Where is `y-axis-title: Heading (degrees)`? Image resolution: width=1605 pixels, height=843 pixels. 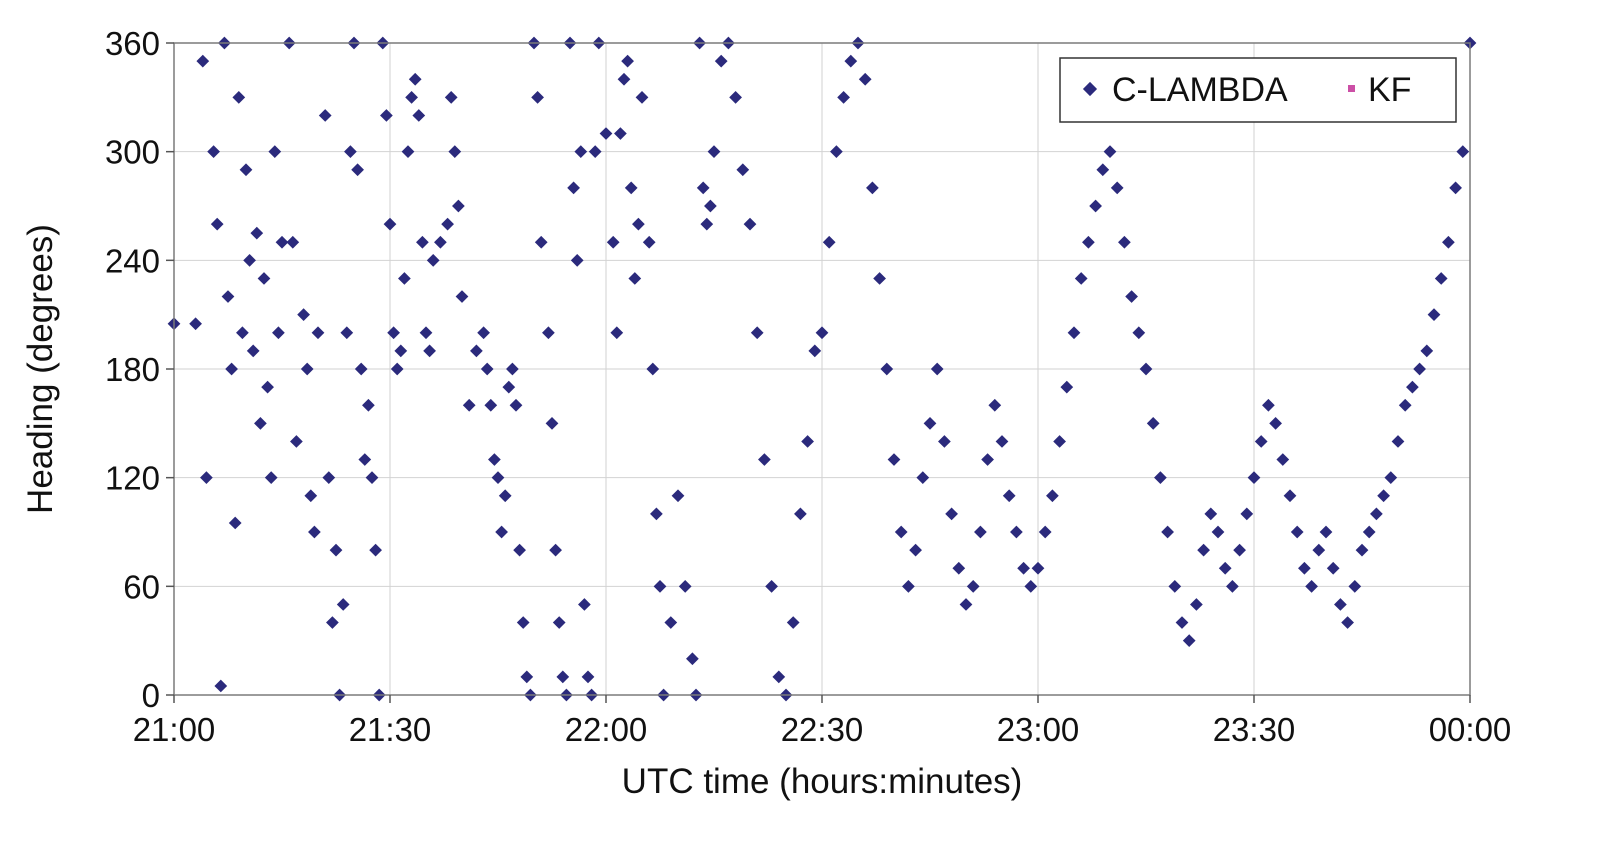 y-axis-title: Heading (degrees) is located at coordinates (40, 369).